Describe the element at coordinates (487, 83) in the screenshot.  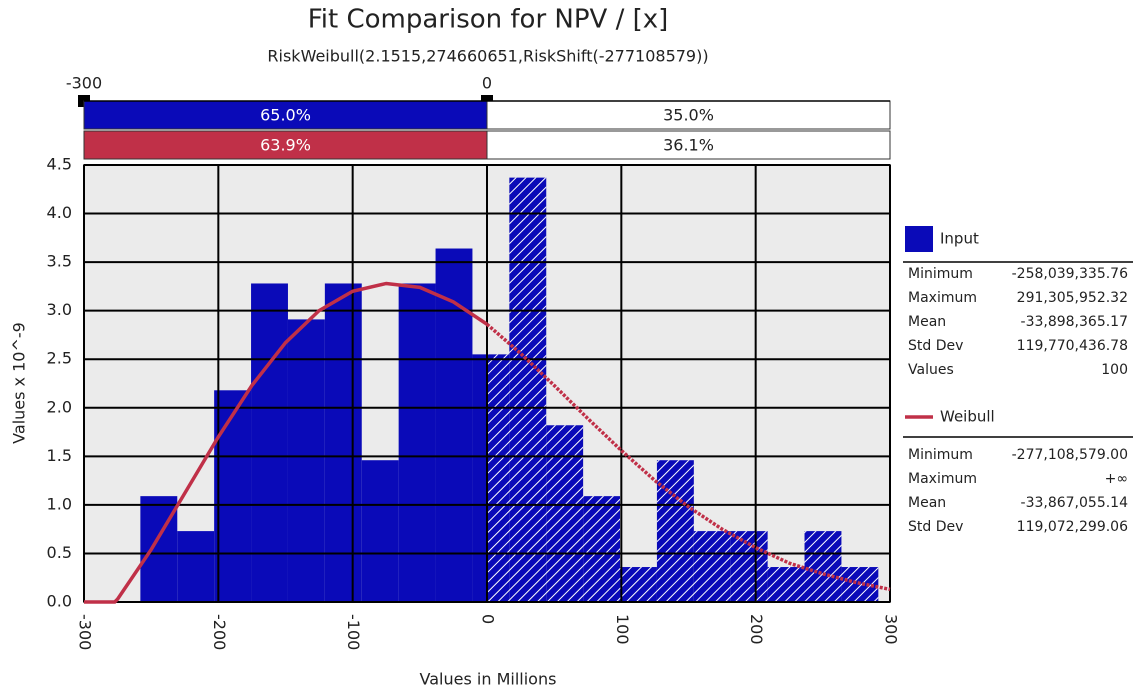
I see `delimiter-label: 0` at that location.